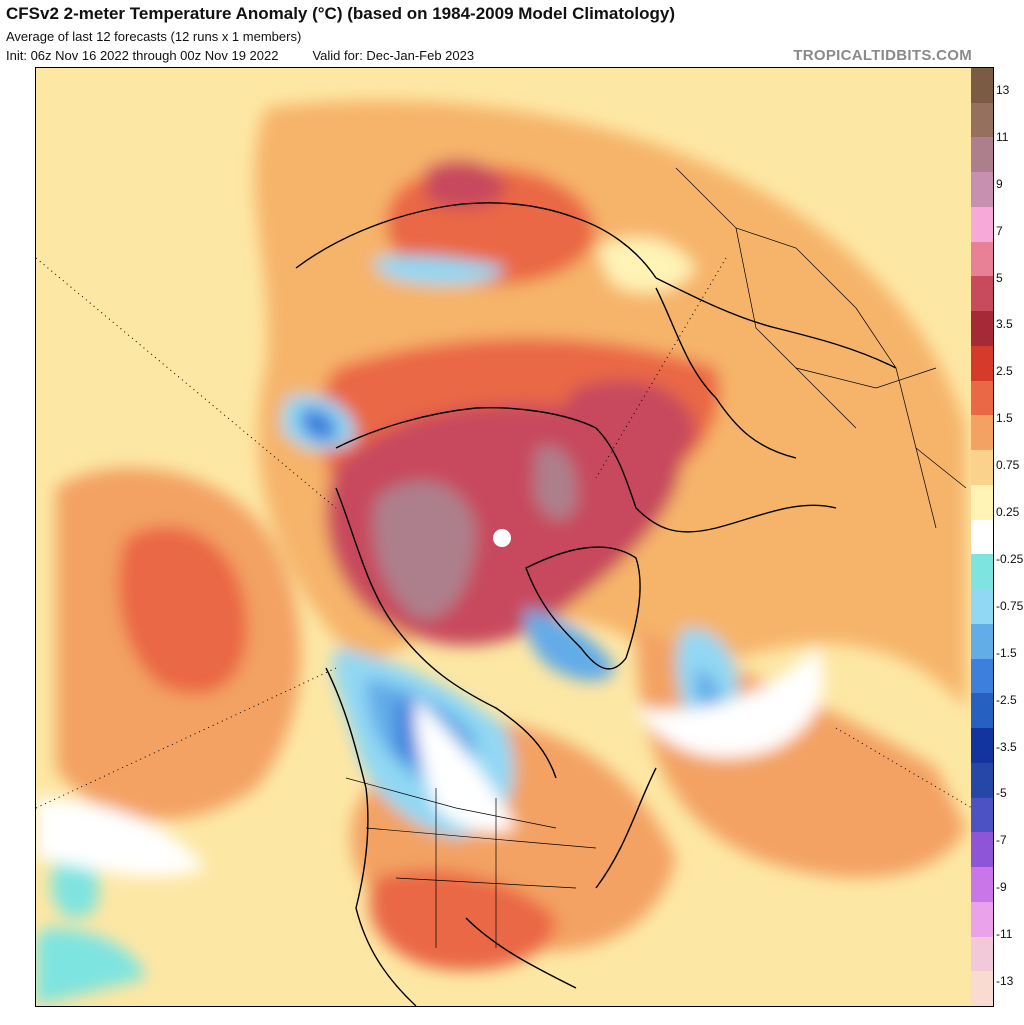  What do you see at coordinates (1006, 699) in the screenshot?
I see `colorbar-tick-label: -2.5` at bounding box center [1006, 699].